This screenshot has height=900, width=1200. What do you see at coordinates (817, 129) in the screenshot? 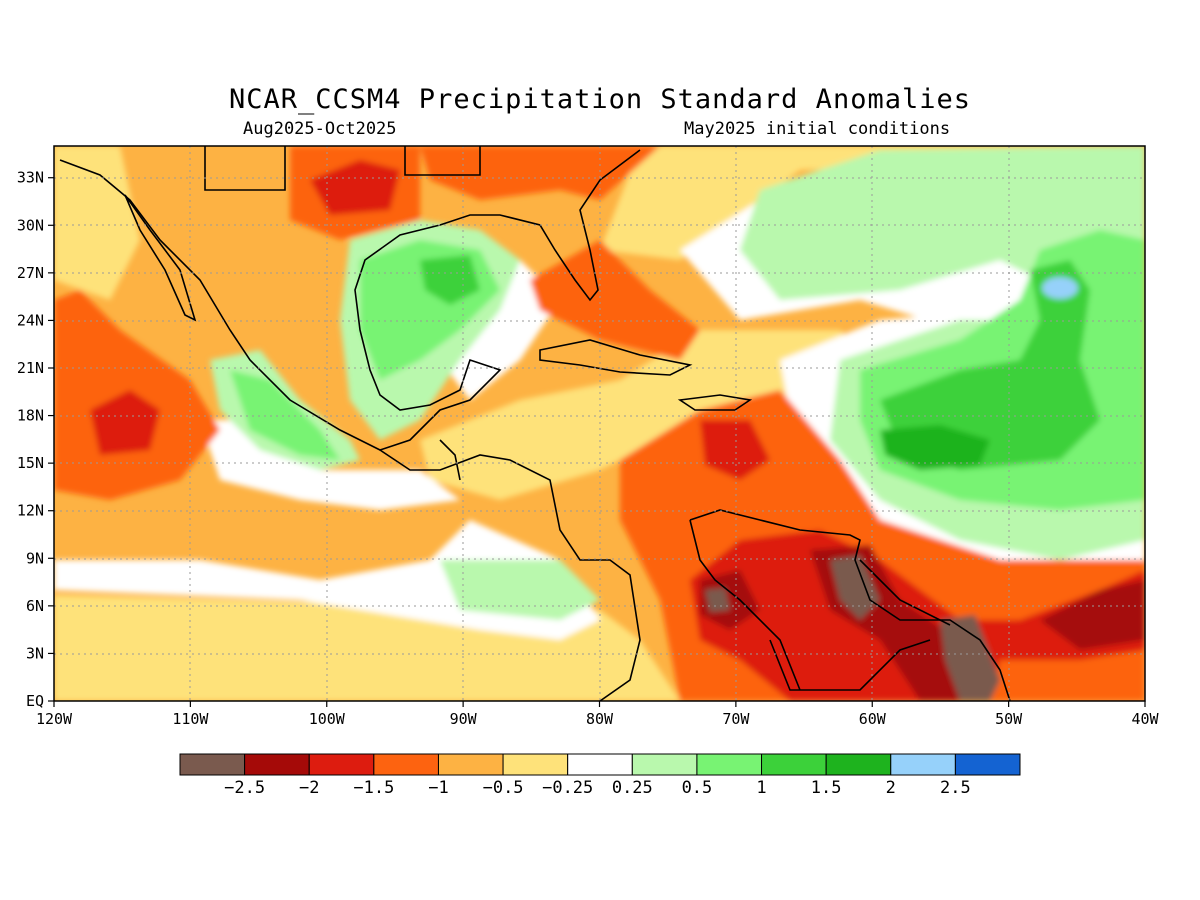
I see `initial-conditions: May2025 initial conditions` at bounding box center [817, 129].